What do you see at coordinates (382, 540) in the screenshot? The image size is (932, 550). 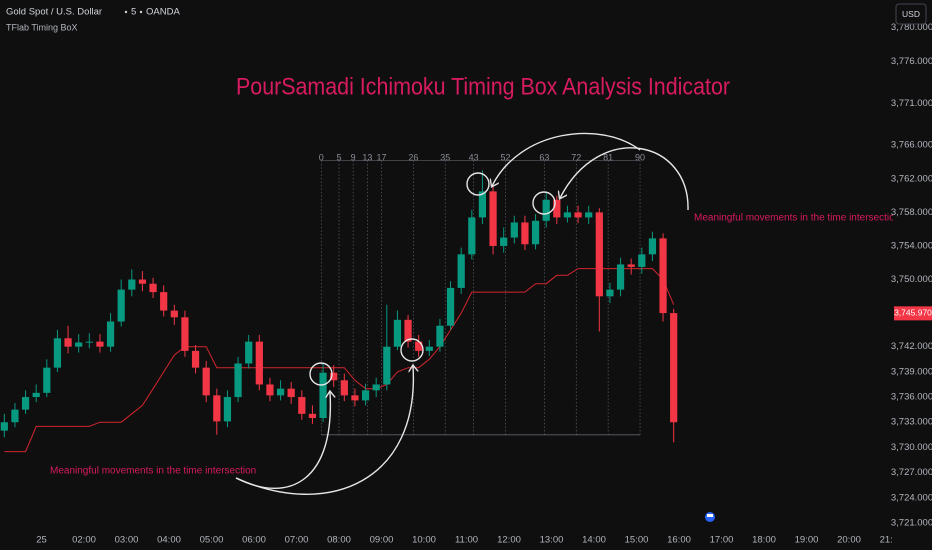 I see `x-tick-label: 09:00` at bounding box center [382, 540].